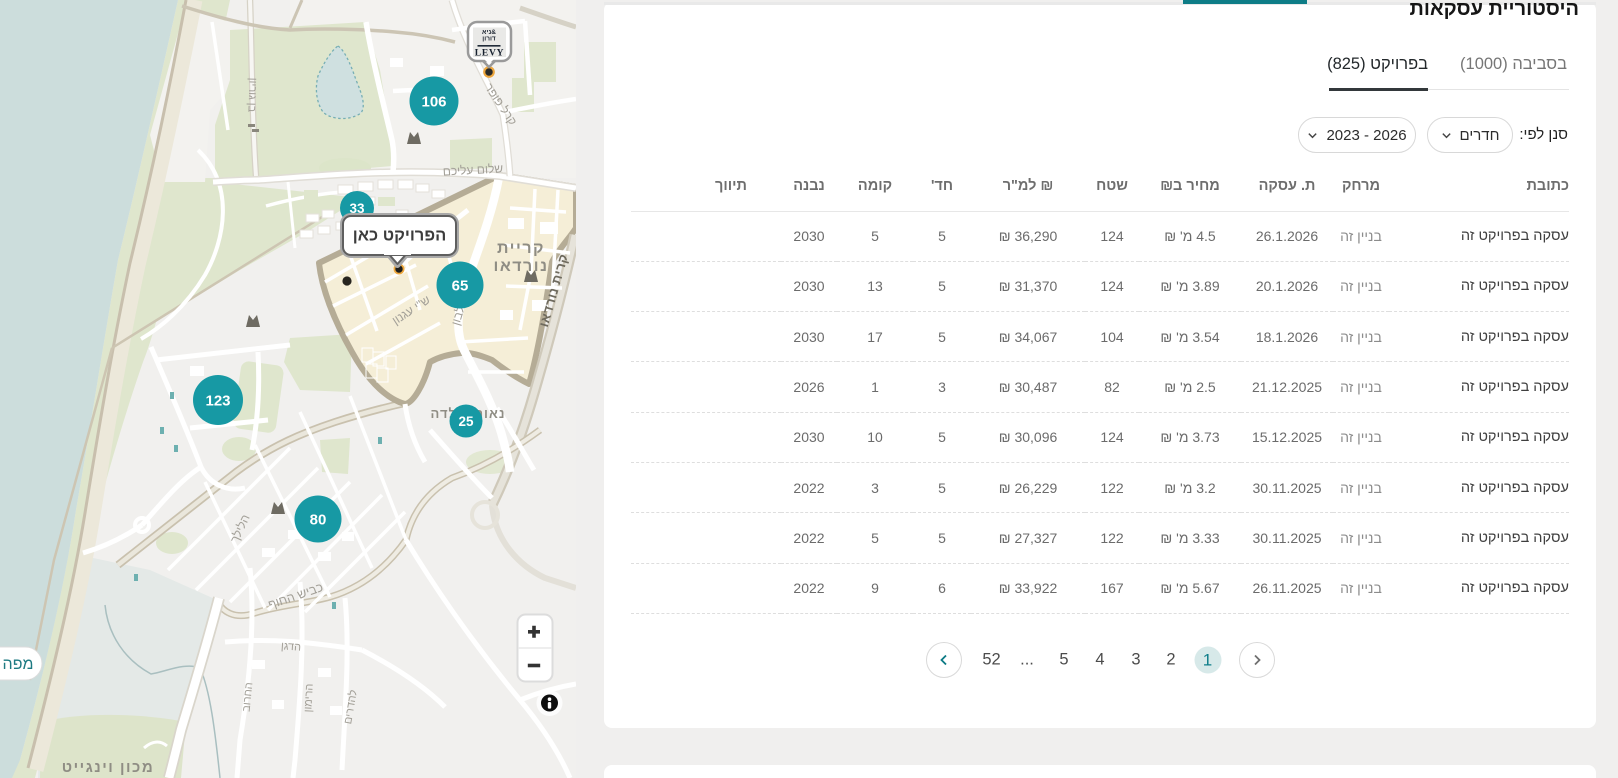  What do you see at coordinates (18, 664) in the screenshot?
I see `svg-text: מפה` at bounding box center [18, 664].